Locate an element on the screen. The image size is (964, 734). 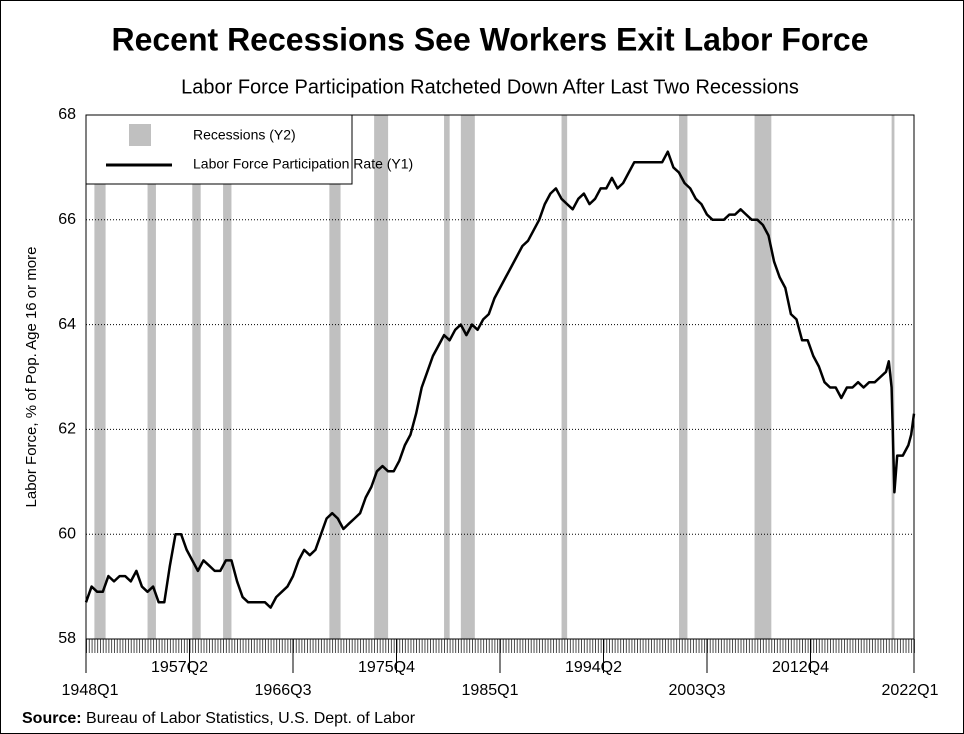
y-axis-label: Labor Force, % of Pop. Age 16 or more is located at coordinates (31, 377).